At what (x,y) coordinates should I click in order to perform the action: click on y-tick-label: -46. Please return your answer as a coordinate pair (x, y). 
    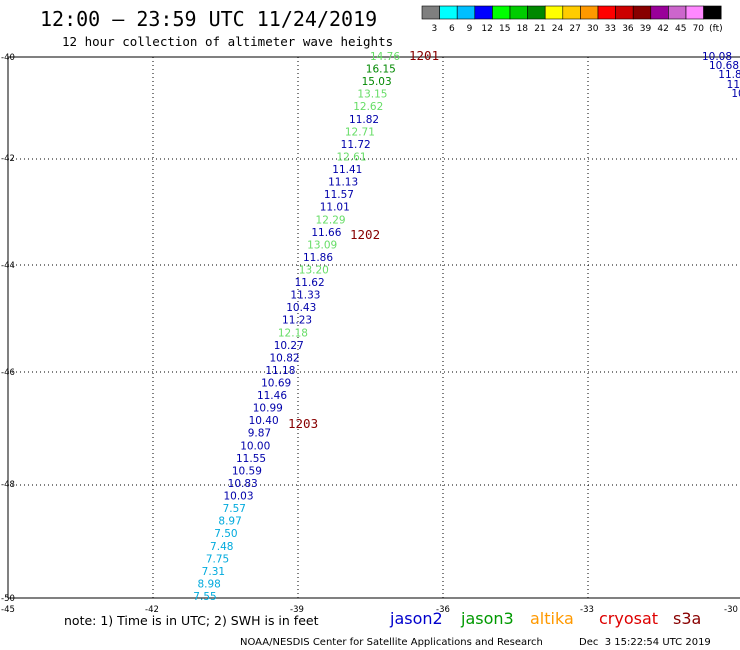
    Looking at the image, I should click on (8, 373).